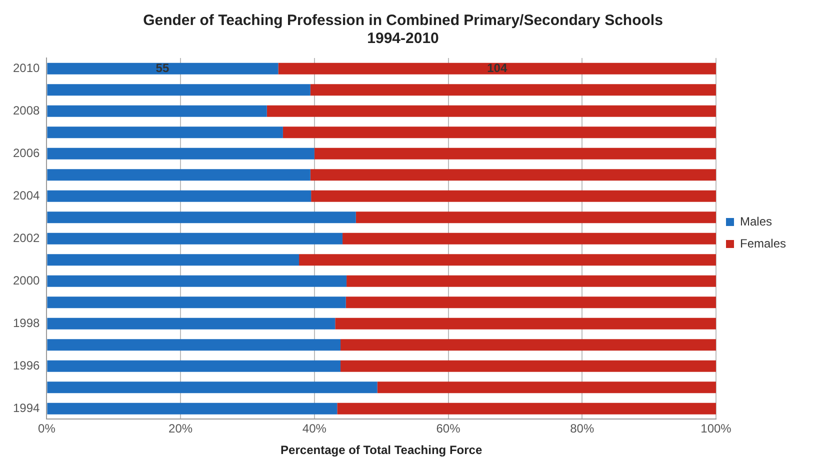  I want to click on y-tick-label: 1998, so click(26, 323).